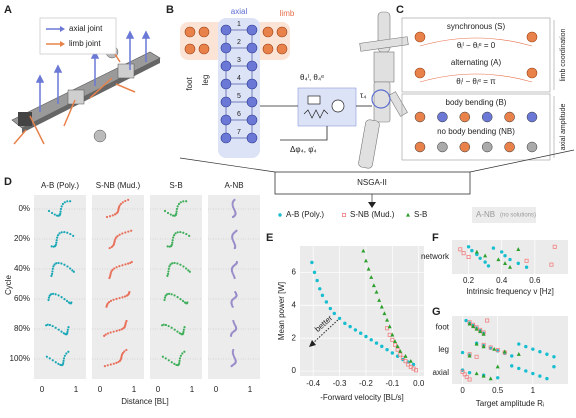  Describe the element at coordinates (294, 271) in the screenshot. I see `y-tick-label: 6` at that location.